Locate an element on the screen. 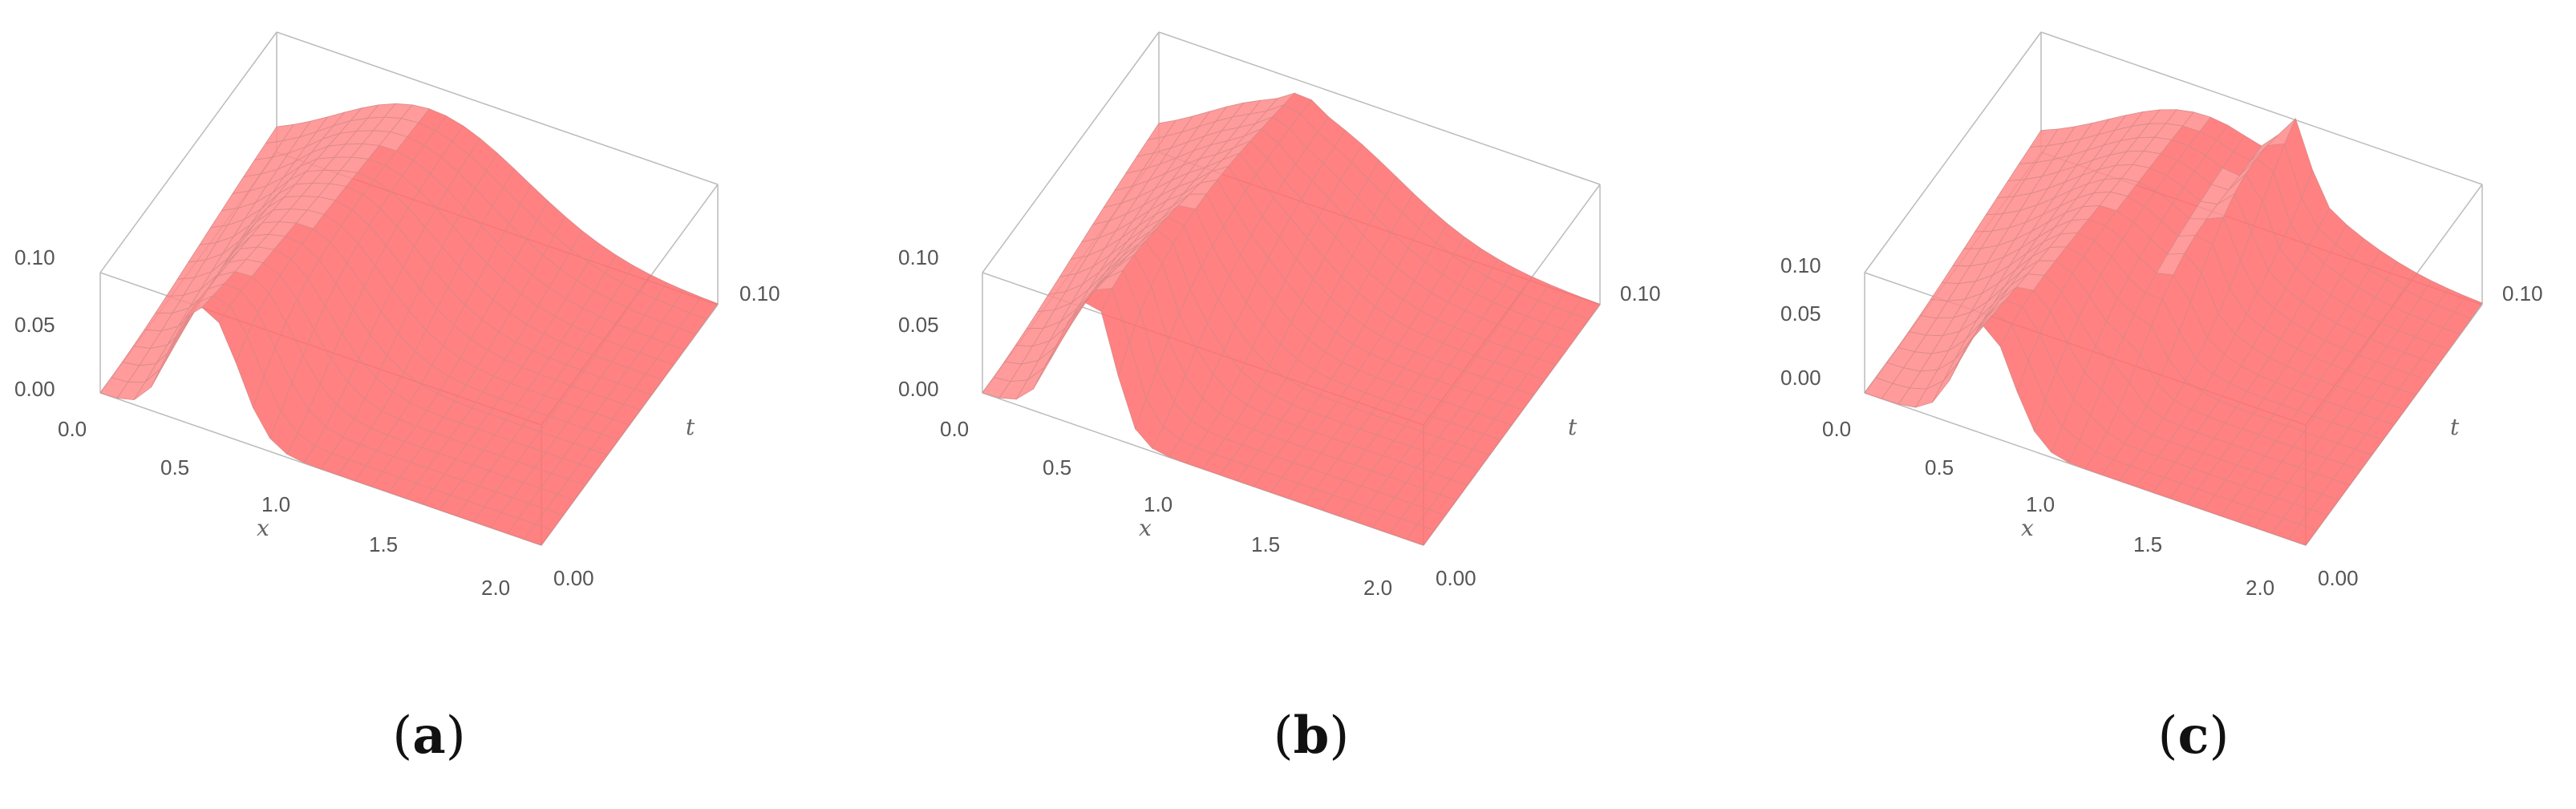  caption-letter: a is located at coordinates (429, 736).